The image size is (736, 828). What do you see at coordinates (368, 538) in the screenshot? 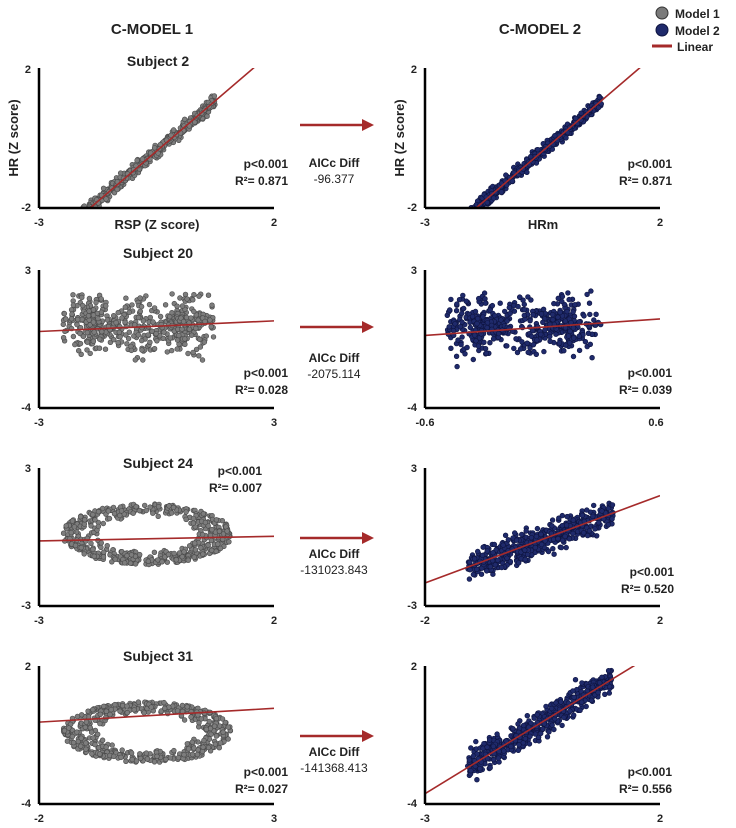
I see `arrow-head` at bounding box center [368, 538].